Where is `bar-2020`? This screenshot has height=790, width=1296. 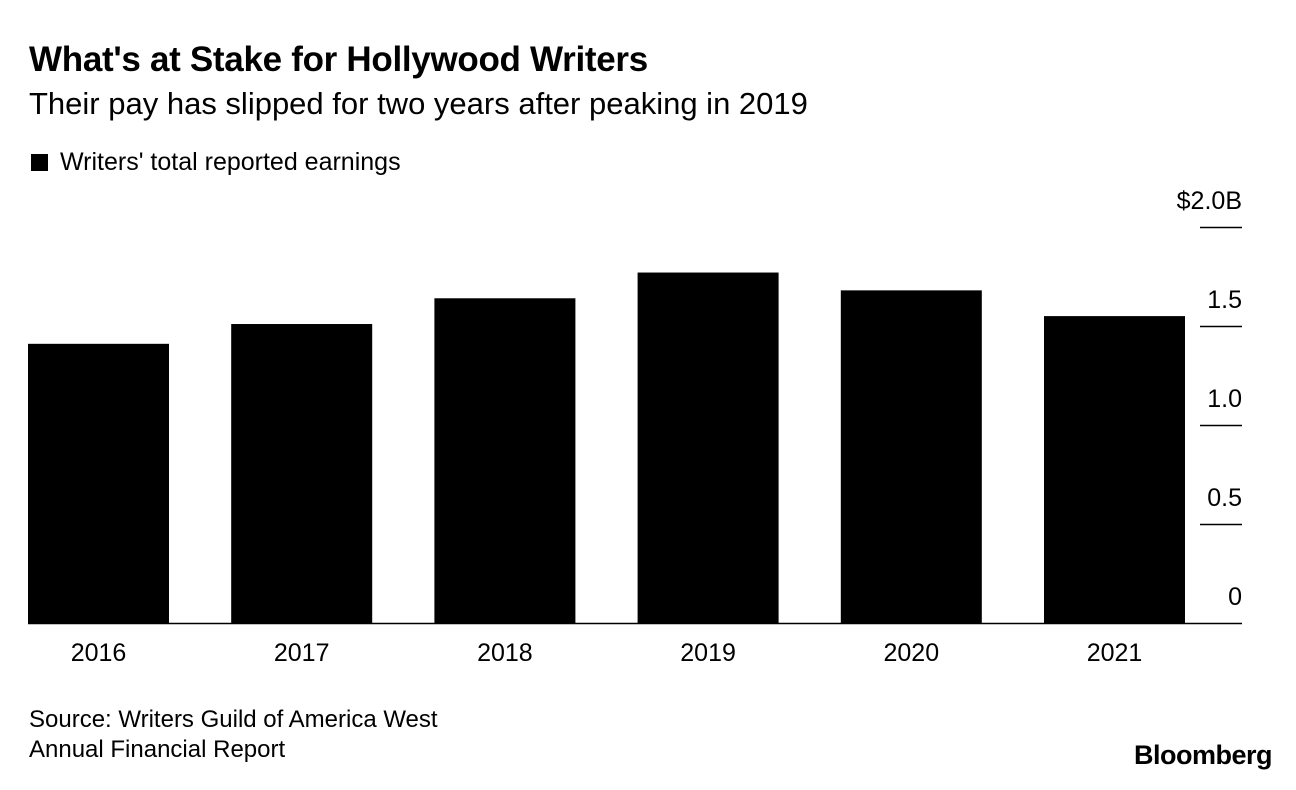 bar-2020 is located at coordinates (911, 456).